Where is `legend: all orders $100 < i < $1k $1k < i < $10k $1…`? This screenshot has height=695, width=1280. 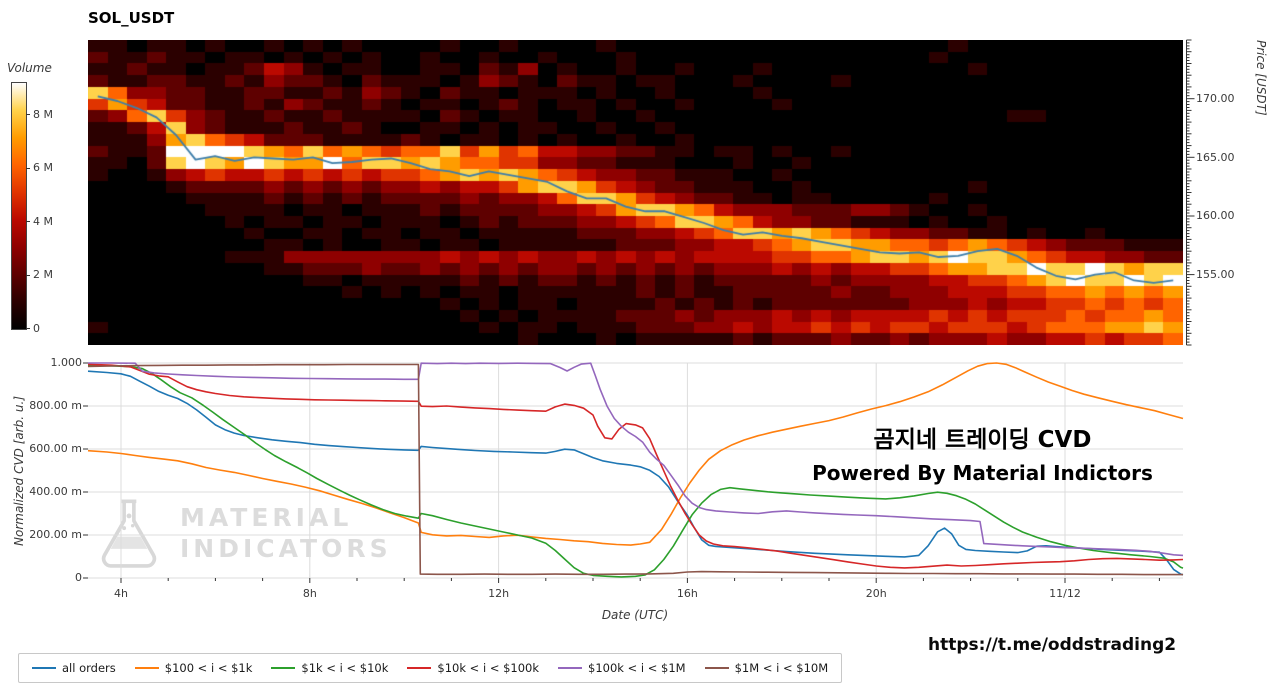 legend: all orders $100 < i < $1k $1k < i < $10k $1… is located at coordinates (430, 668).